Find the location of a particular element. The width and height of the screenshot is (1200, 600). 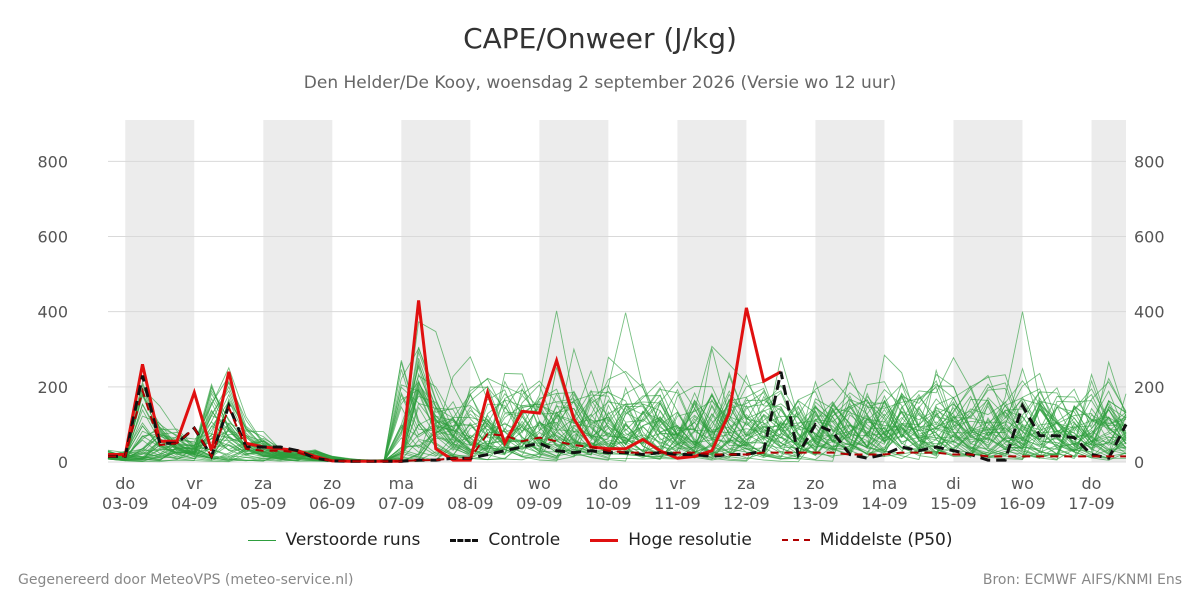

xtick-date-14-09: 14-09 is located at coordinates (884, 503).